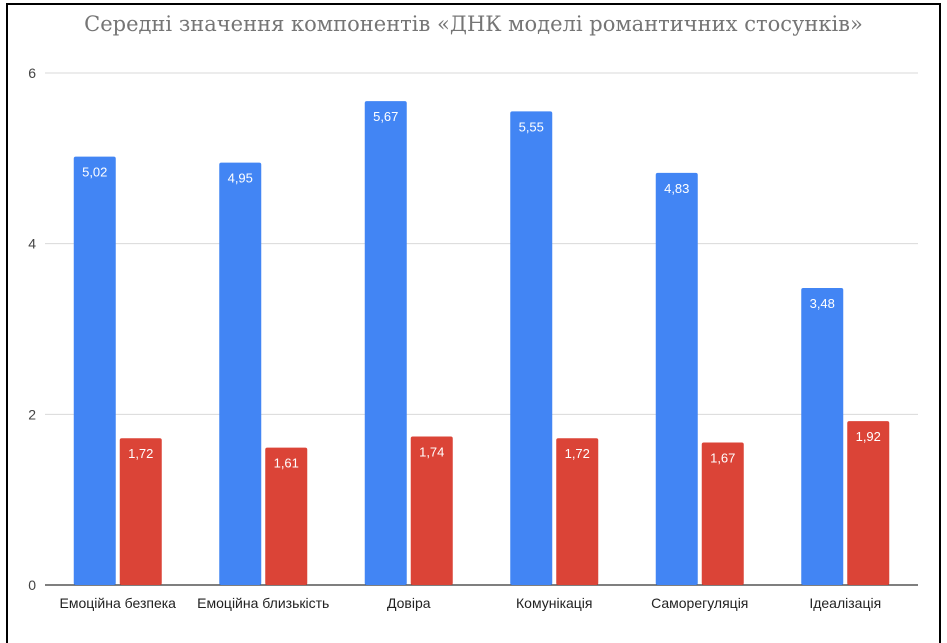 Image resolution: width=947 pixels, height=643 pixels. What do you see at coordinates (845, 603) in the screenshot?
I see `category-label: Ідеалізація` at bounding box center [845, 603].